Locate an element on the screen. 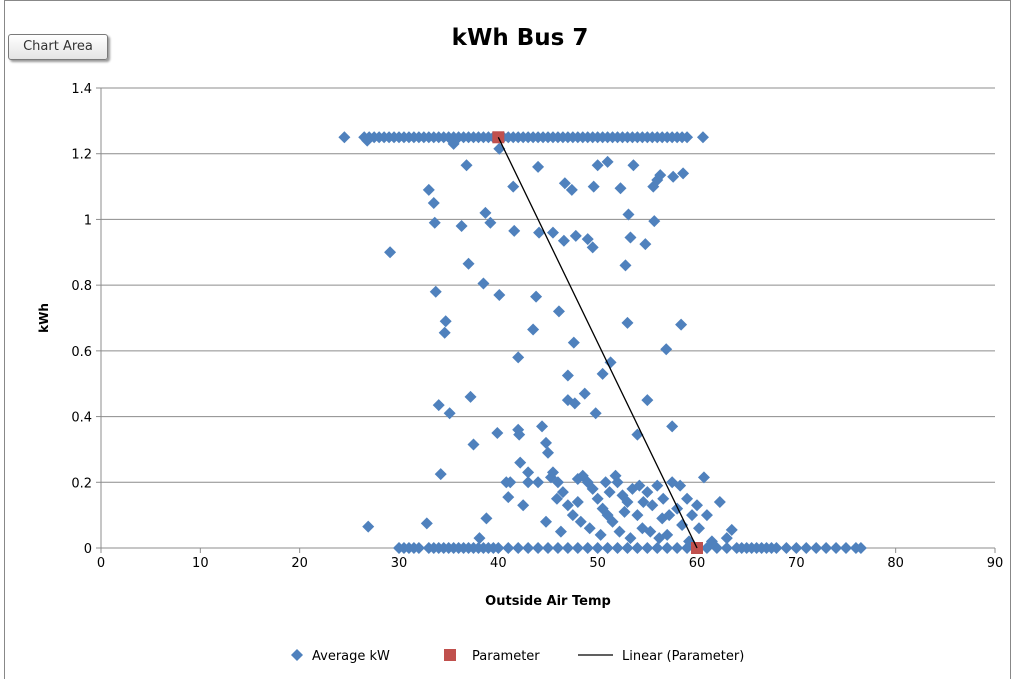 This screenshot has width=1016, height=679. legend-label: Linear (Parameter) is located at coordinates (683, 656).